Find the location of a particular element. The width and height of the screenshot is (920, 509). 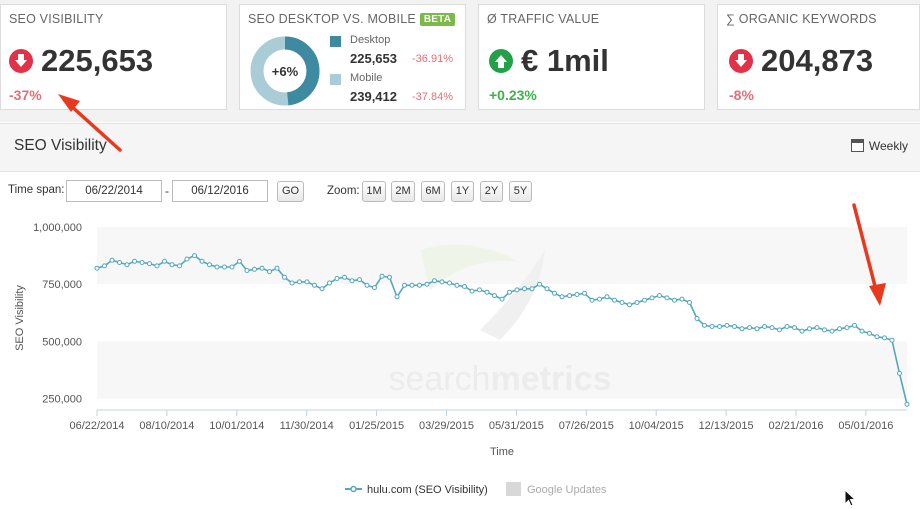

legend-google-label: Google Updates is located at coordinates (567, 490).